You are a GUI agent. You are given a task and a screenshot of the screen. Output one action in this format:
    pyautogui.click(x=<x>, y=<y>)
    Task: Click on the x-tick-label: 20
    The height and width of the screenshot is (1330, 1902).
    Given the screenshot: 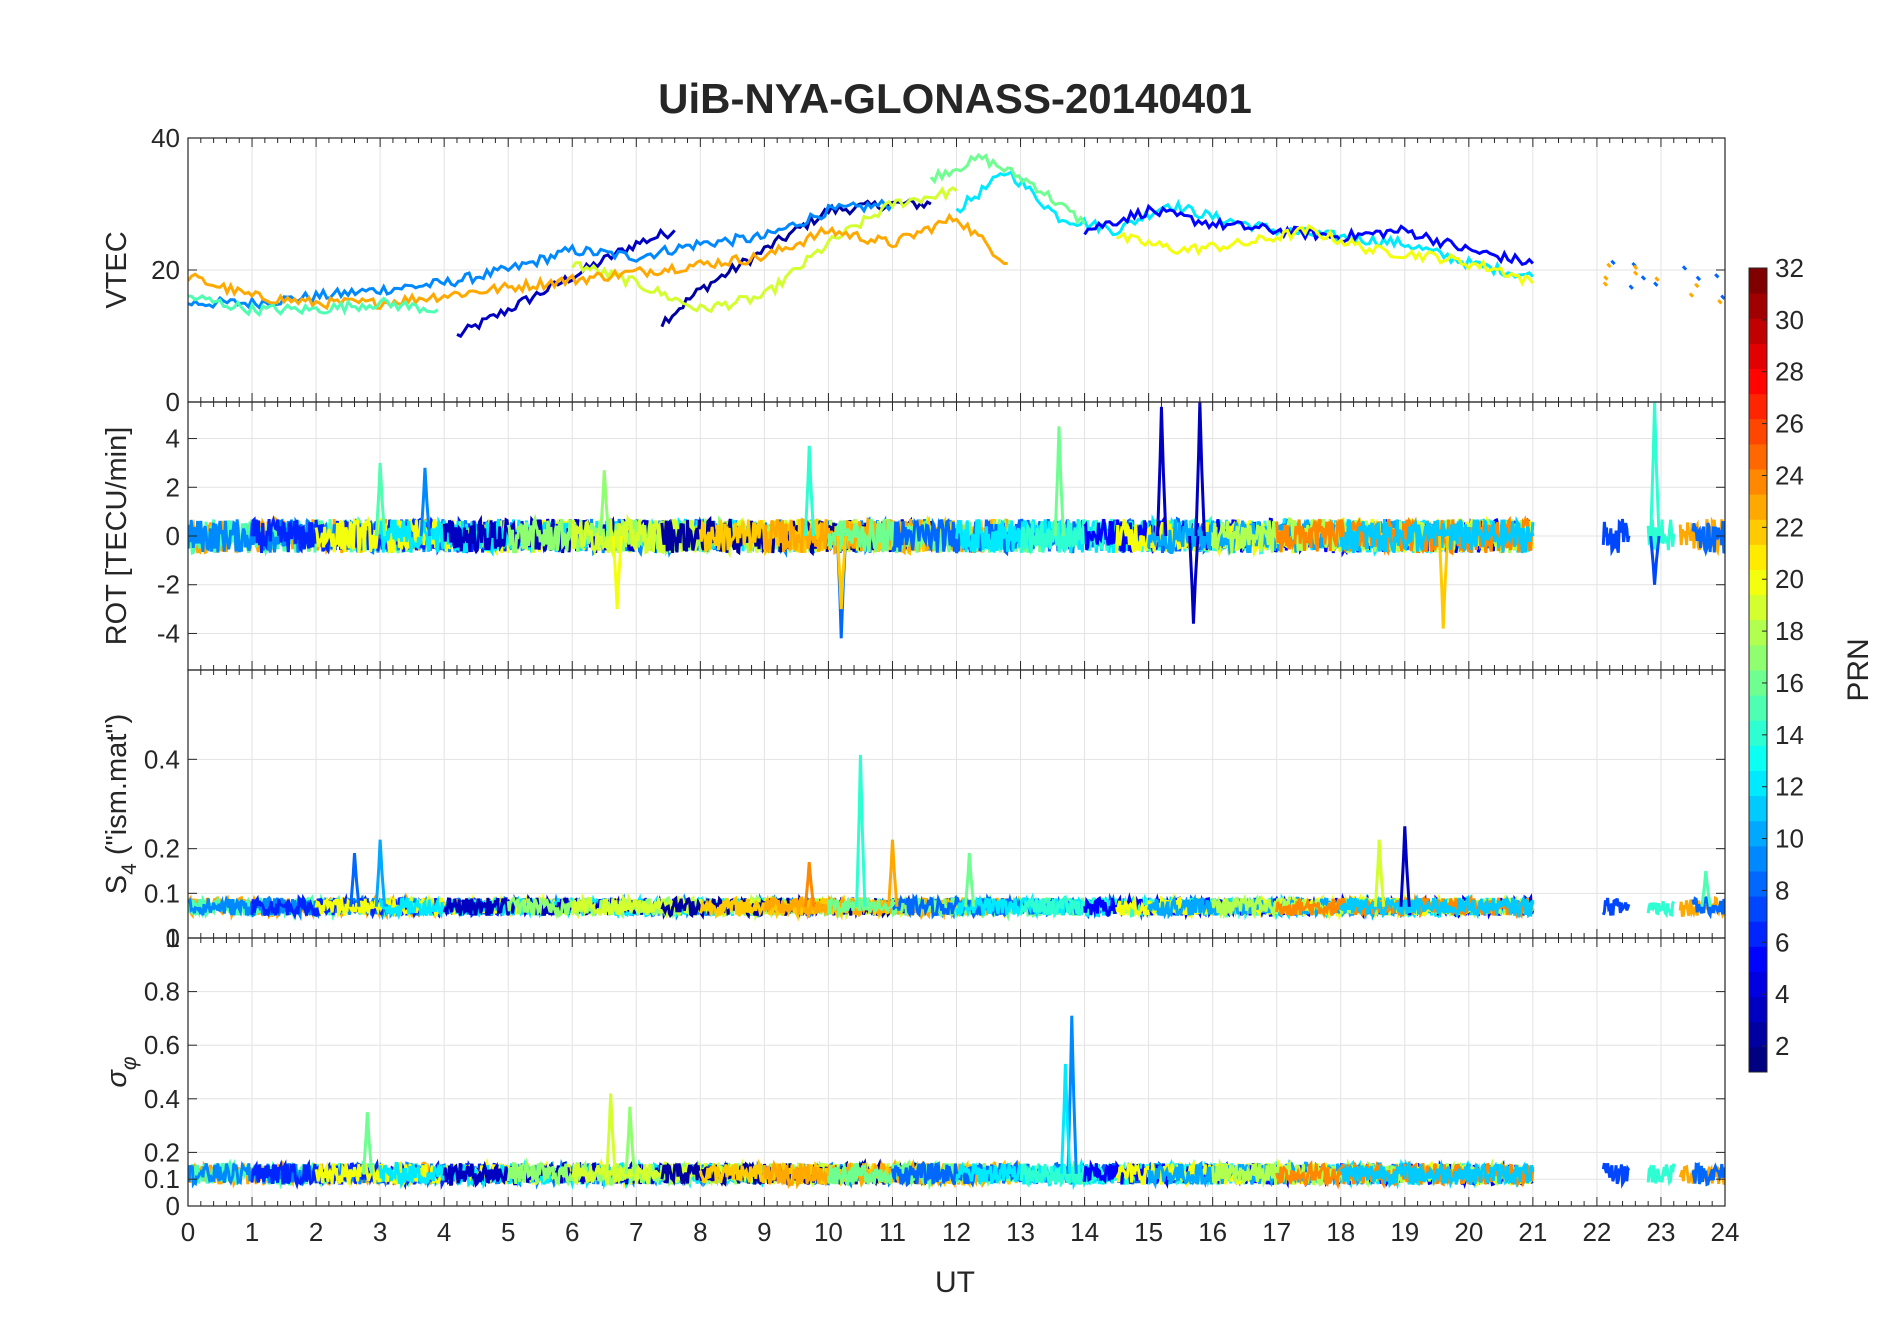 What is the action you would take?
    pyautogui.click(x=1468, y=1232)
    